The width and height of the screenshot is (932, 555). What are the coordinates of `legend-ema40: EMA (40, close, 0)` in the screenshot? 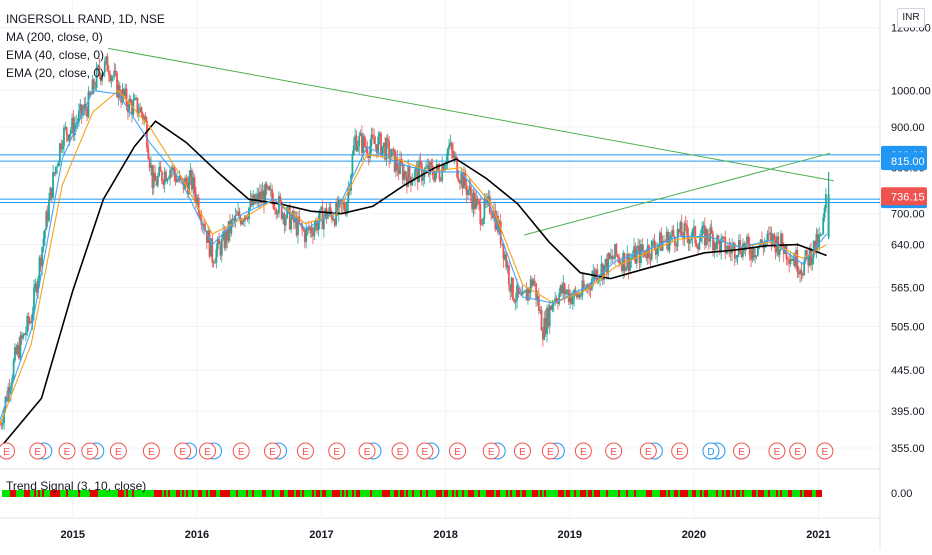 It's located at (55, 55).